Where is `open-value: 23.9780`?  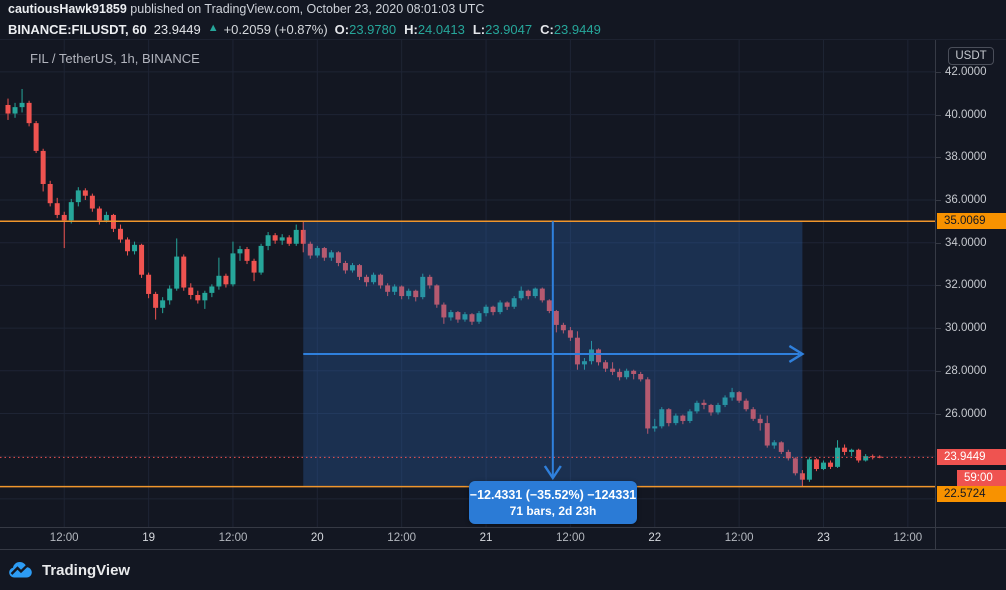 open-value: 23.9780 is located at coordinates (373, 29).